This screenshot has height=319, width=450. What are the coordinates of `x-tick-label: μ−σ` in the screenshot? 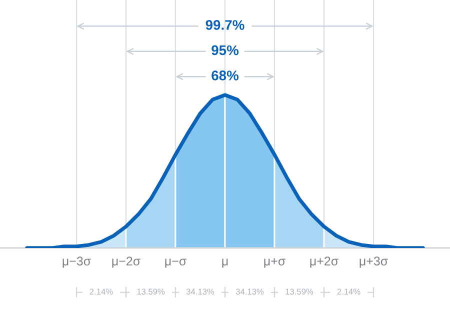 It's located at (175, 263).